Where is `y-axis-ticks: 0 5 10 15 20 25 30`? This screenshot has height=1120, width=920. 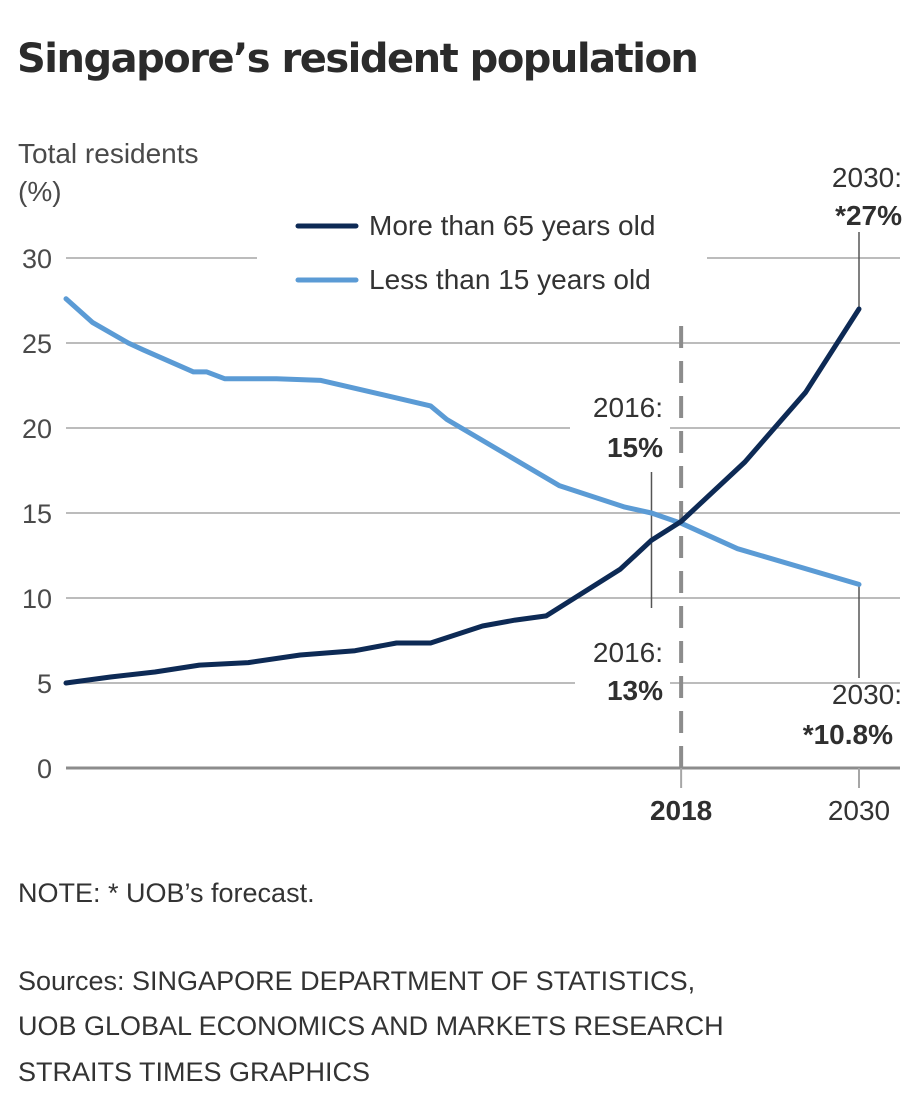
y-axis-ticks: 0 5 10 15 20 25 30 is located at coordinates (37, 514).